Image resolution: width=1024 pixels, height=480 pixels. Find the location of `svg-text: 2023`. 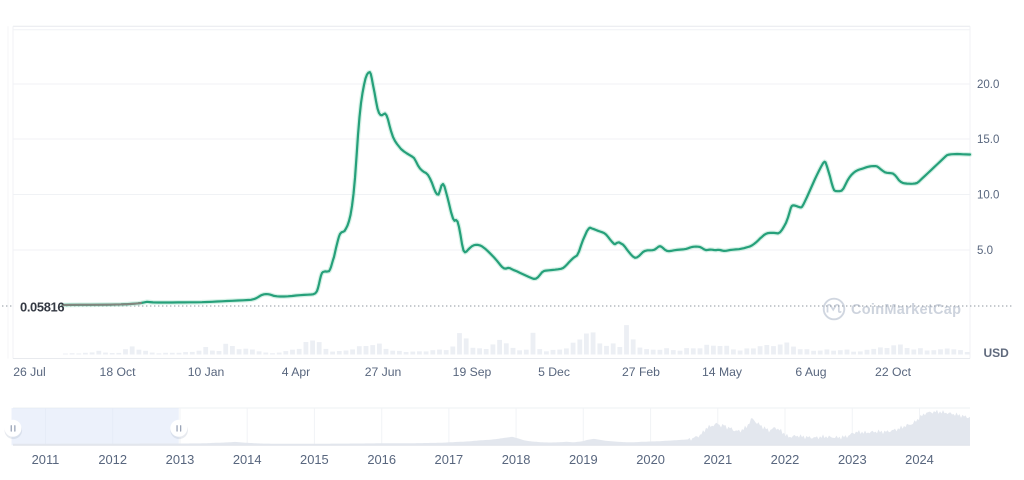

svg-text: 2023 is located at coordinates (852, 459).